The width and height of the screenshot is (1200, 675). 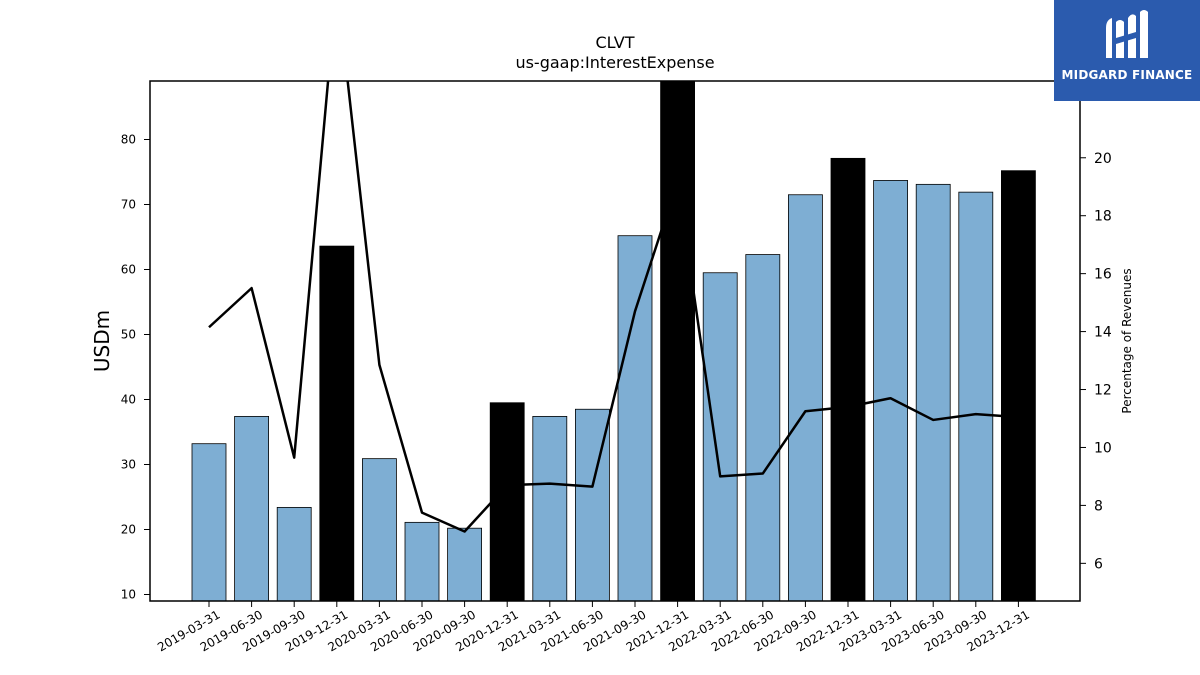 I want to click on y2-tick-label: 8, so click(x=1098, y=506).